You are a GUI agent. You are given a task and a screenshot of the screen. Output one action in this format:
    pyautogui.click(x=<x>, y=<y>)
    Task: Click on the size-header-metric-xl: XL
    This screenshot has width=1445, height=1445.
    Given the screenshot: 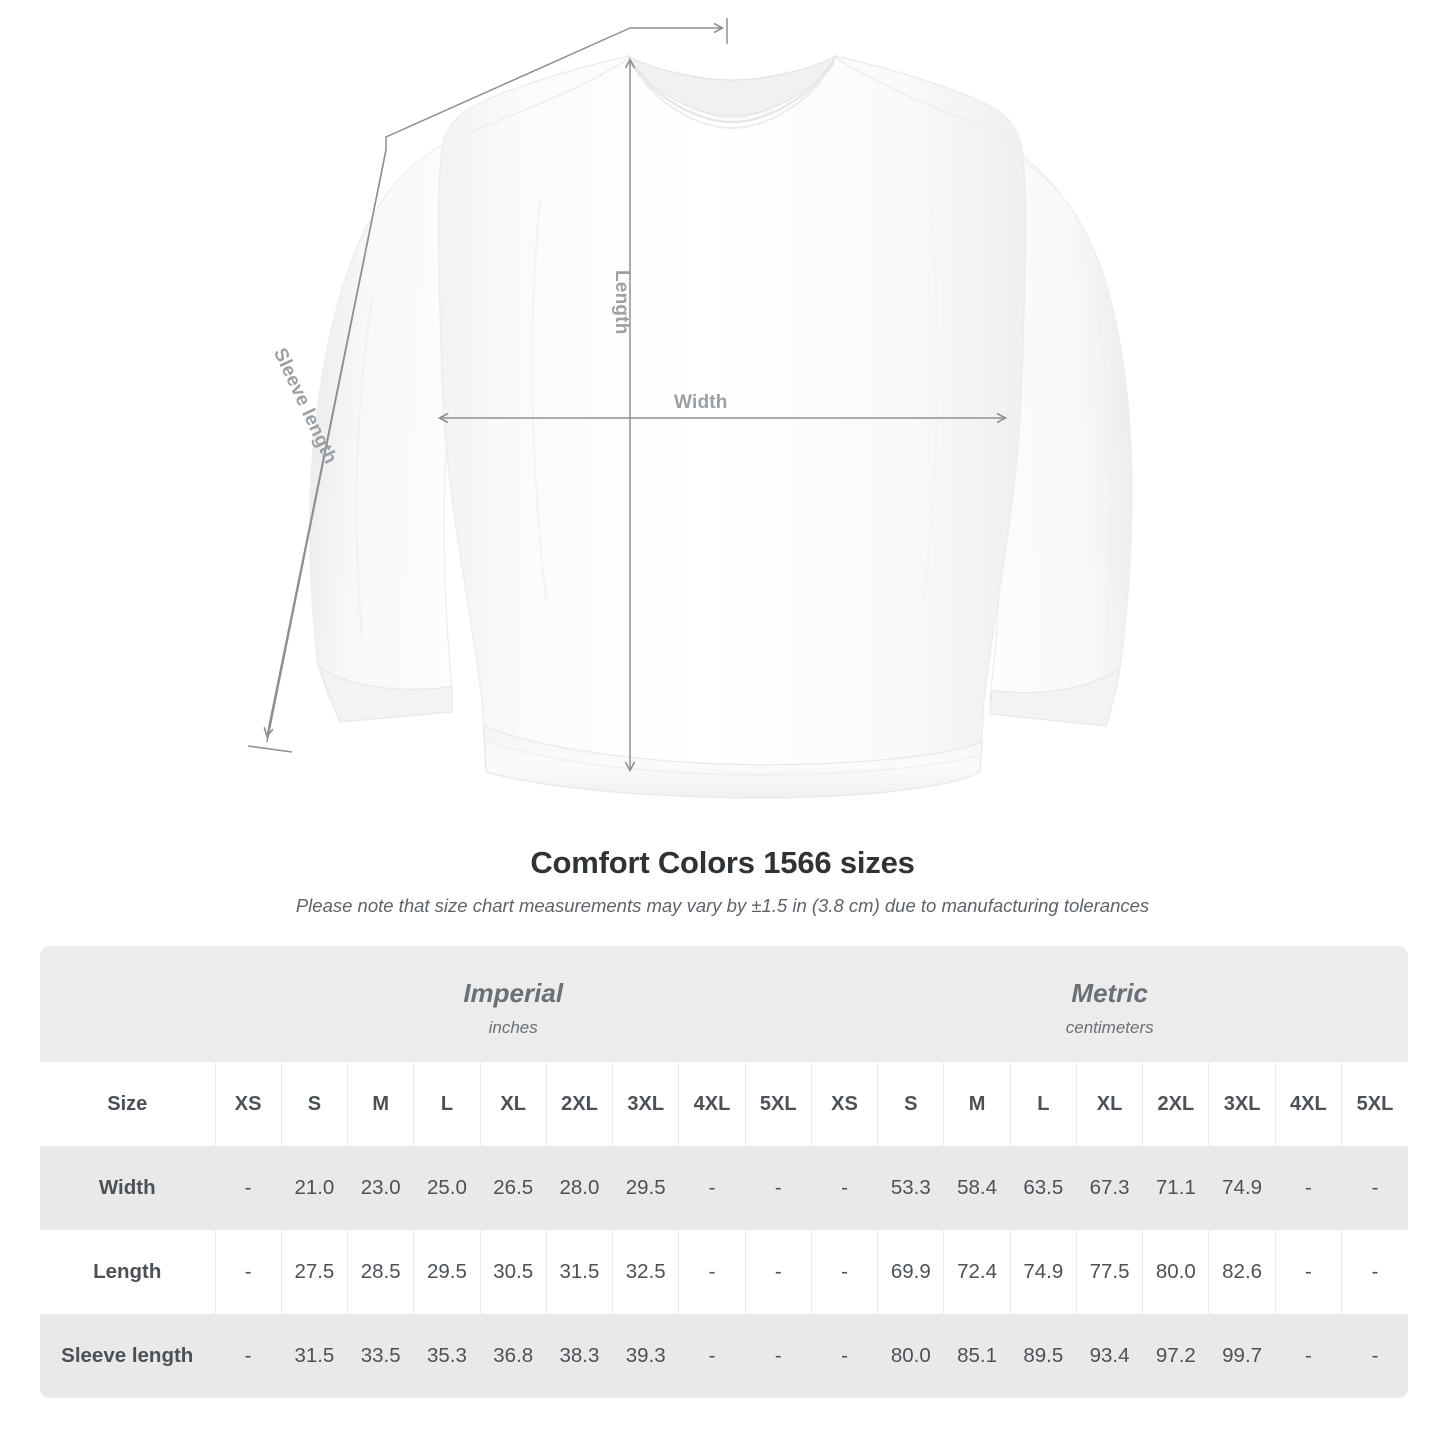 What is the action you would take?
    pyautogui.click(x=1110, y=1104)
    